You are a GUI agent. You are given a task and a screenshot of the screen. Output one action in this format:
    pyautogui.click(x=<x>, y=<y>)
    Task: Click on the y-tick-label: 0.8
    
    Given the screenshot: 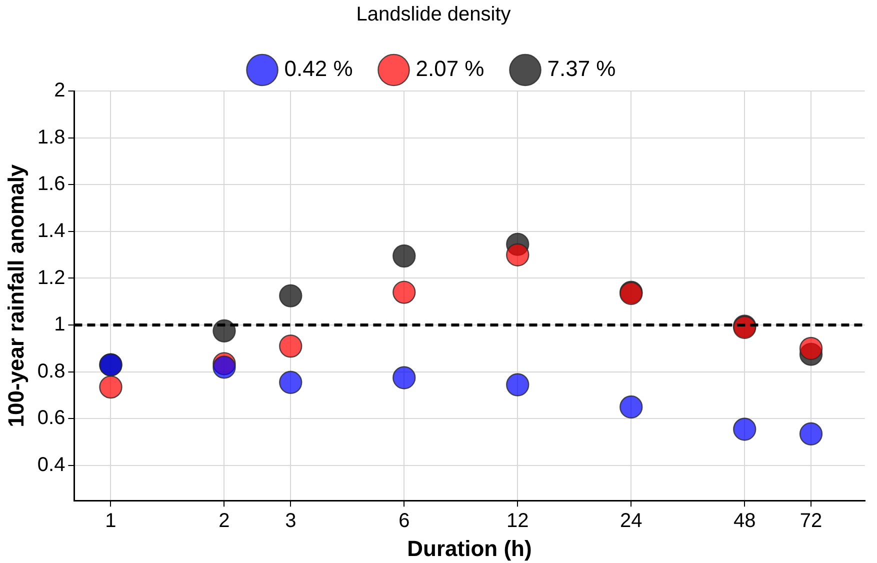 What is the action you would take?
    pyautogui.click(x=51, y=371)
    